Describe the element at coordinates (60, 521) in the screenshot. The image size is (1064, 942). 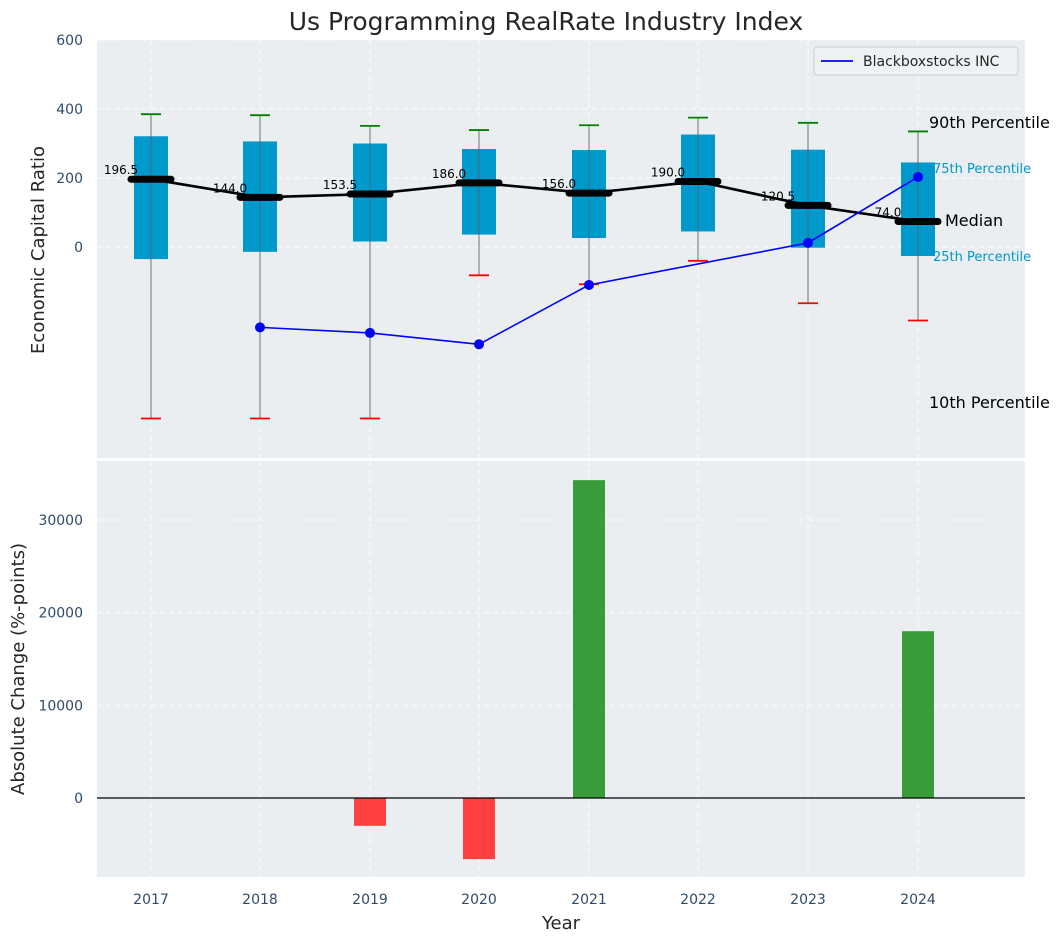
I see `bottom-y-tick-label: 30000` at that location.